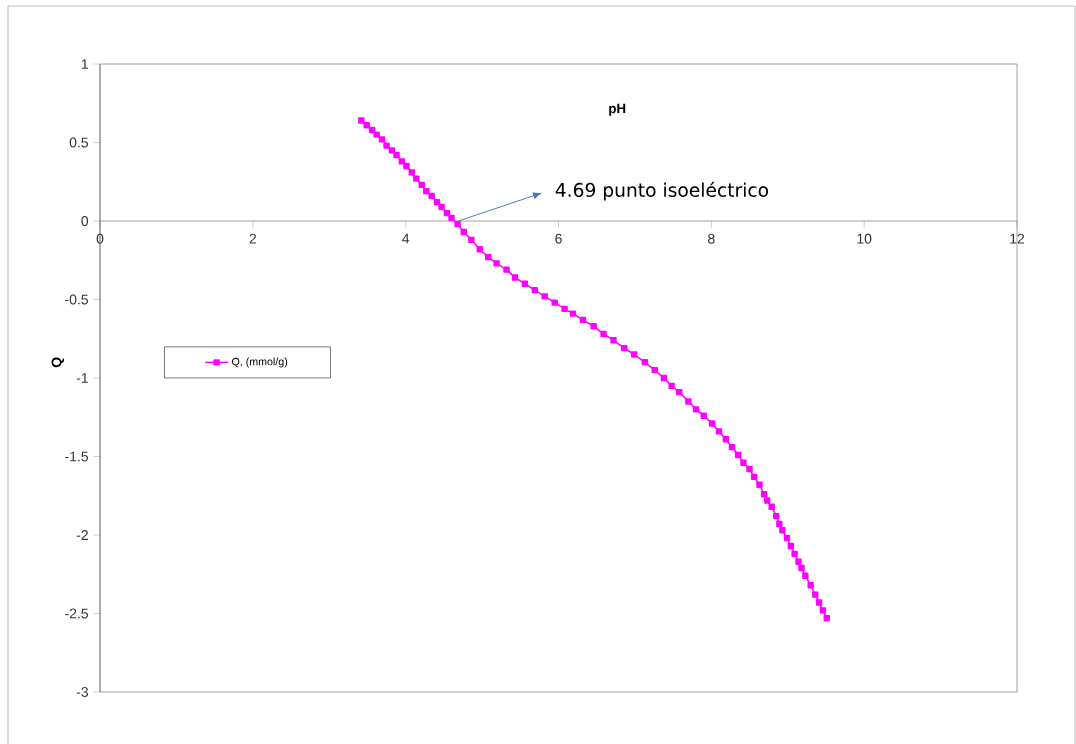 The image size is (1076, 744). I want to click on y-tick-label: -2, so click(82, 535).